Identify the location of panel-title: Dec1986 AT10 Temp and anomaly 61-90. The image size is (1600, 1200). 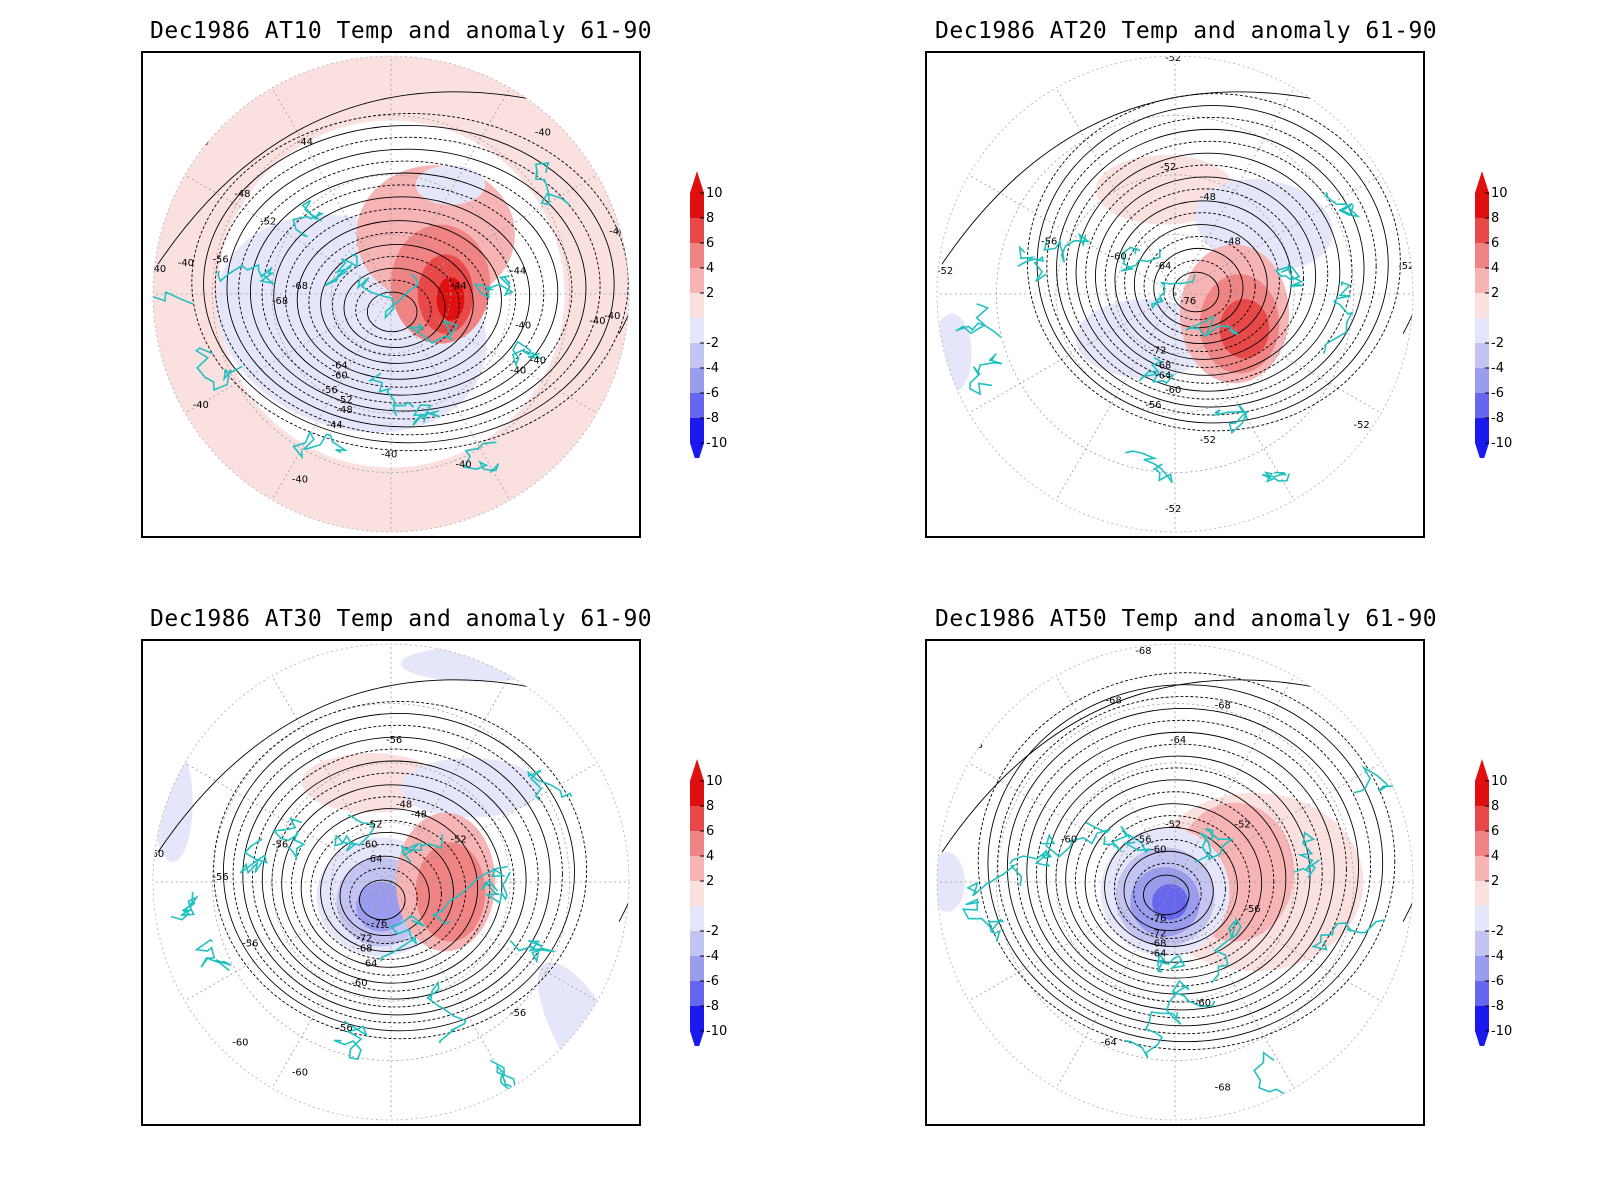
(401, 31).